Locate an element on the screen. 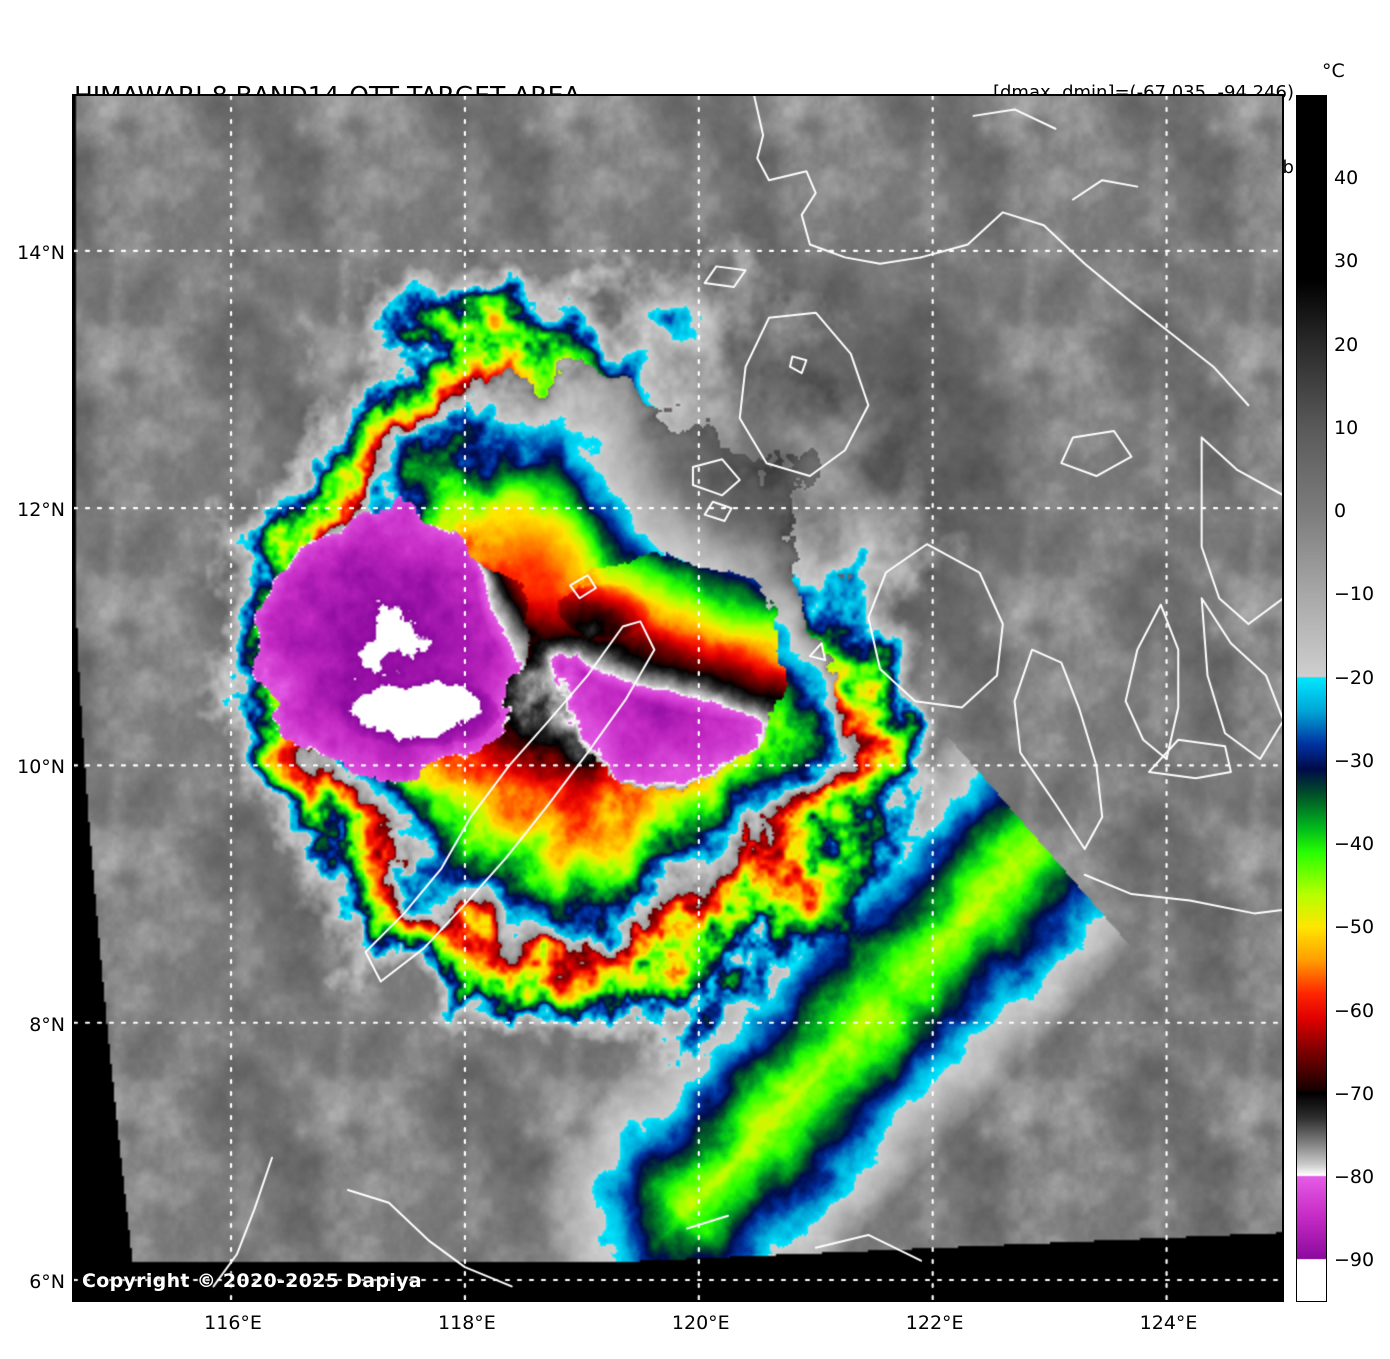 Image resolution: width=1390 pixels, height=1359 pixels. temperature-colorbar is located at coordinates (1311, 698).